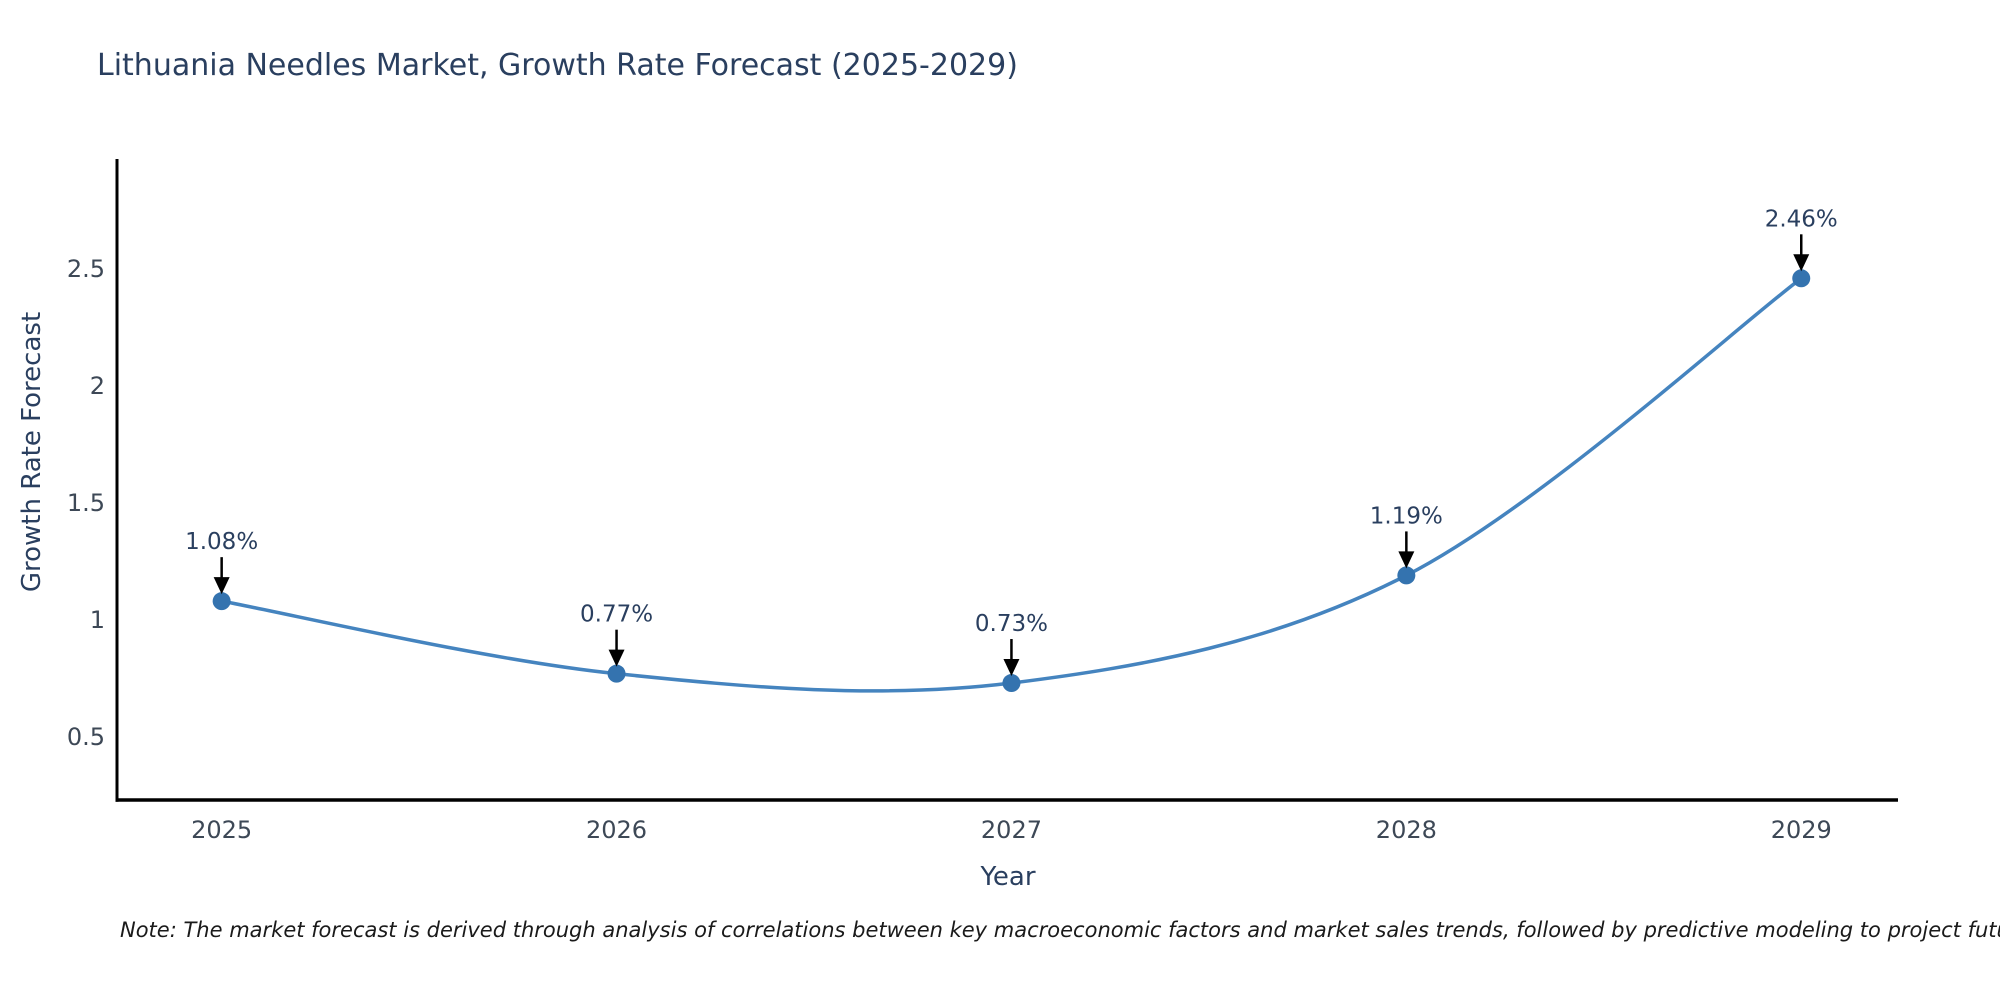 Image resolution: width=2000 pixels, height=1000 pixels. Describe the element at coordinates (1406, 830) in the screenshot. I see `x-tick-label: 2028` at that location.